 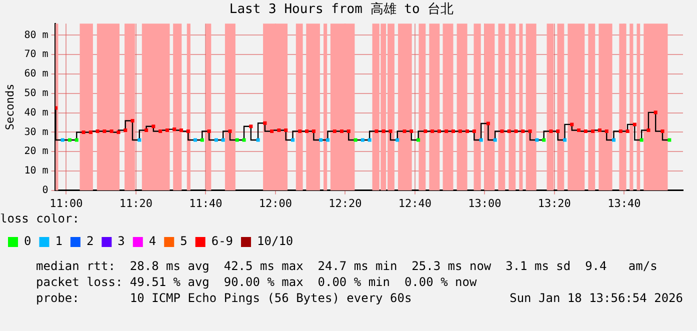 I want to click on y-tick-label: 0, so click(x=45, y=190).